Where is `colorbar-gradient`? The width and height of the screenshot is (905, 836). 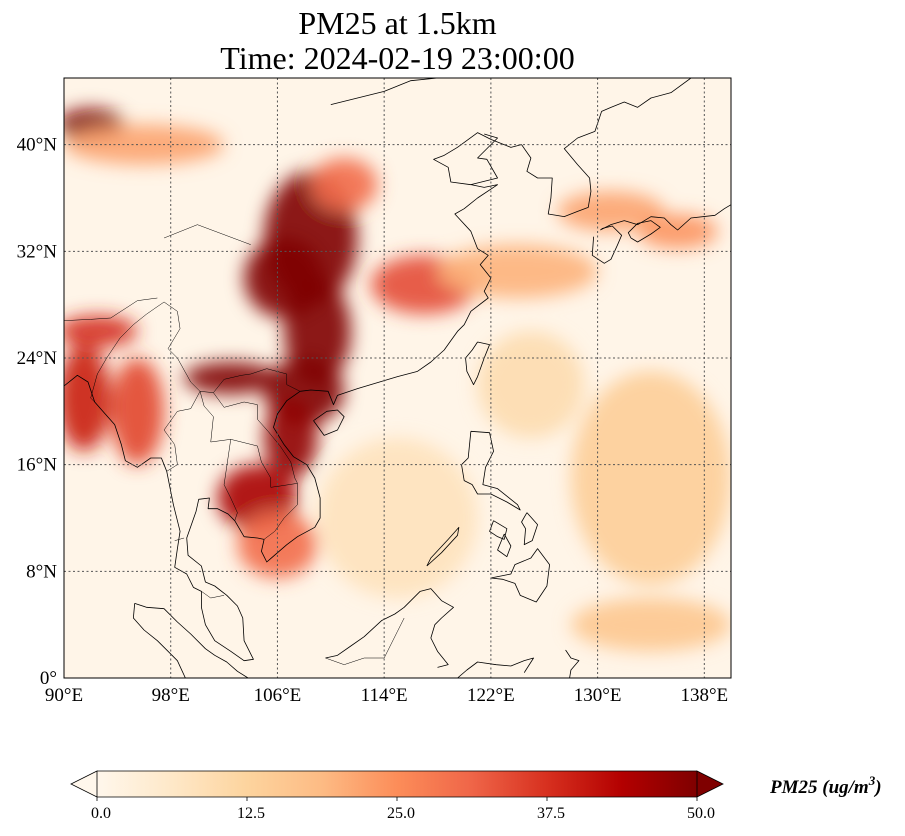
colorbar-gradient is located at coordinates (397, 784).